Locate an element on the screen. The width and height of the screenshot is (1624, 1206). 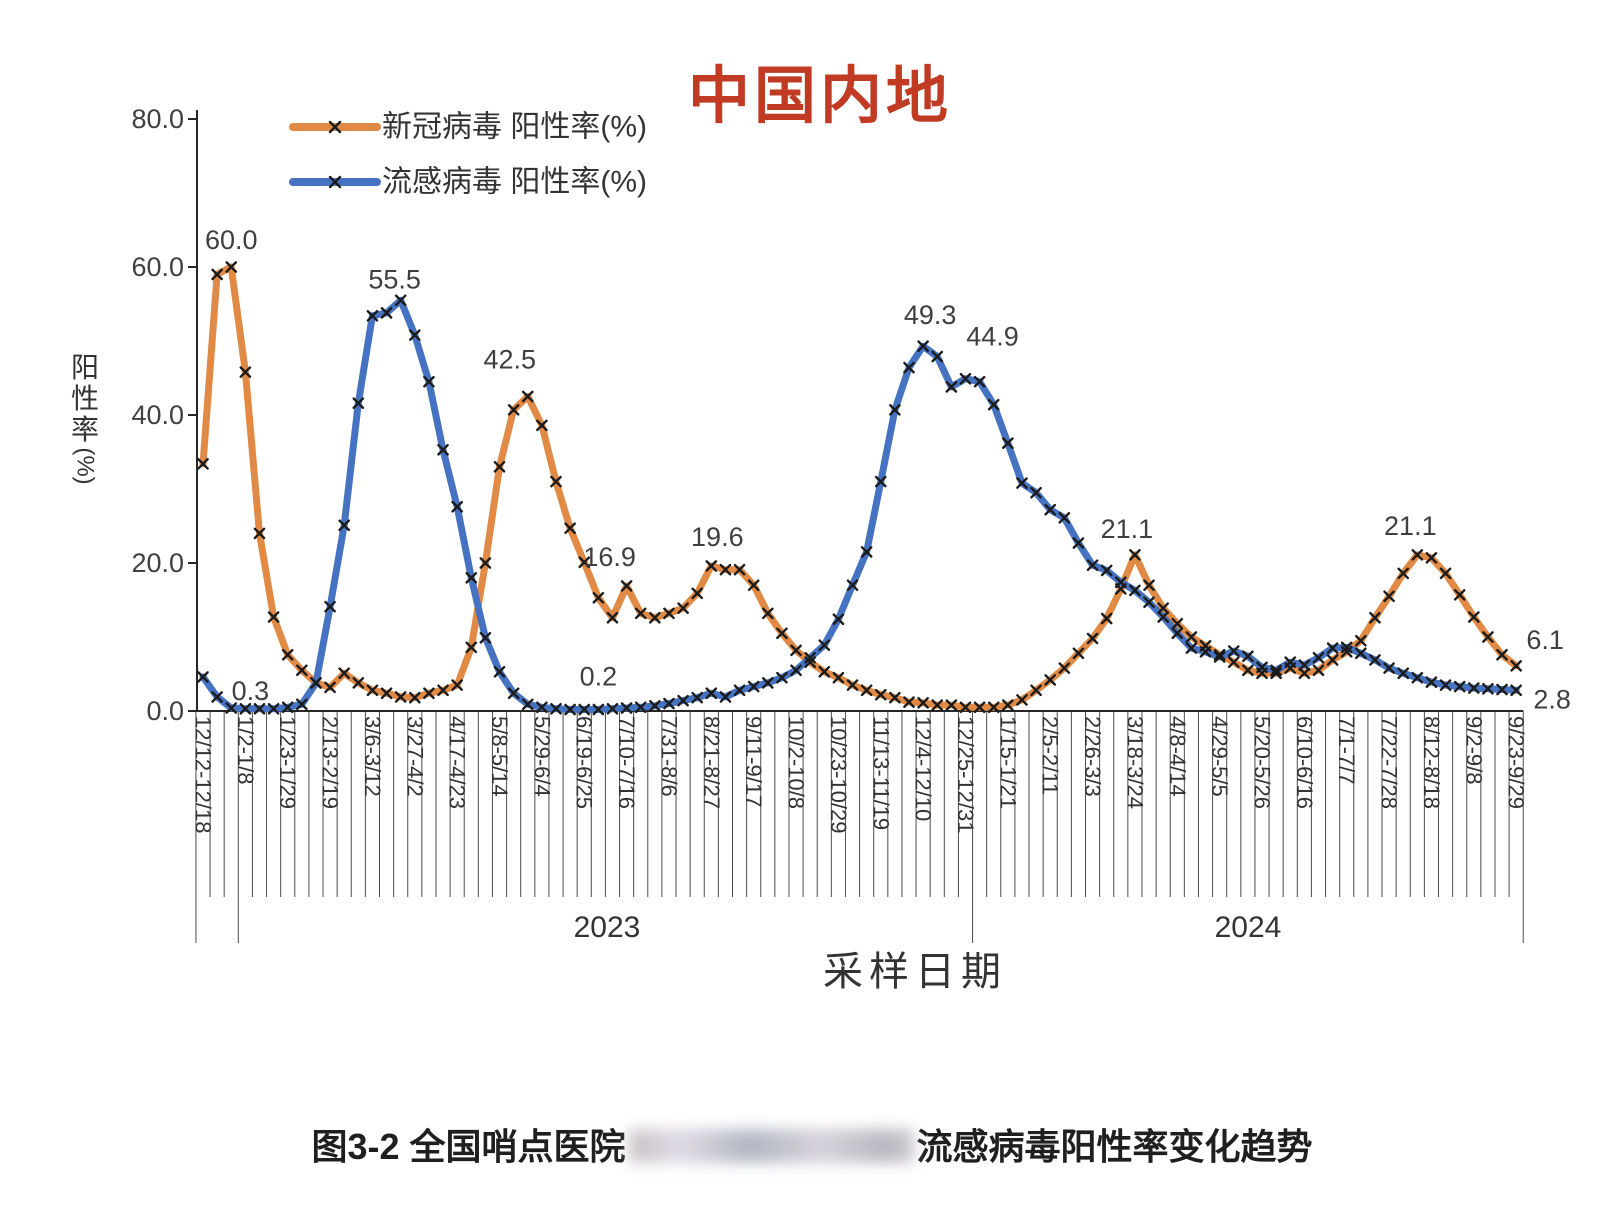
data-label-0.3: 0.3 is located at coordinates (251, 691).